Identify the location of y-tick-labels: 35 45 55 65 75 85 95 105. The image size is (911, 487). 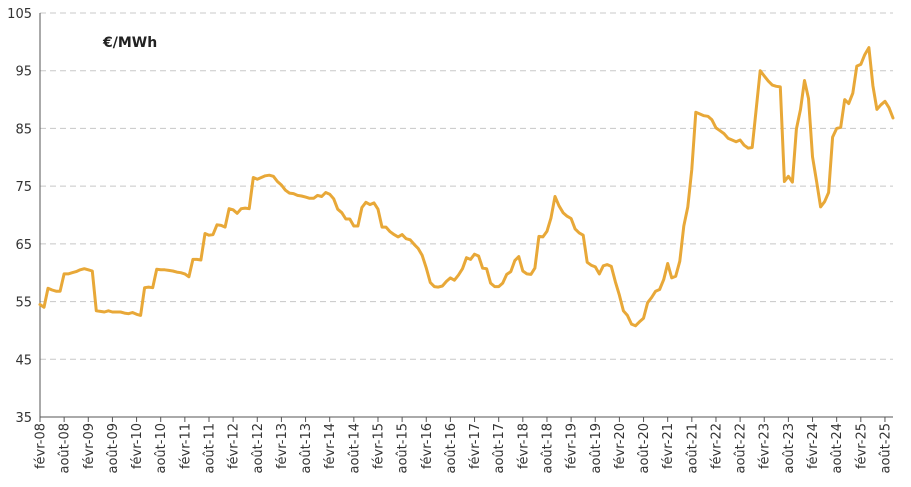
(19, 216).